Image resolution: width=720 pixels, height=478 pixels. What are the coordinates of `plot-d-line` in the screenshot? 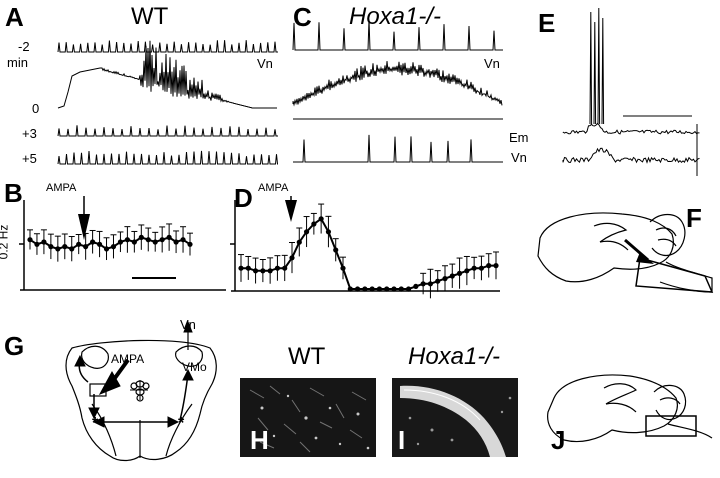 It's located at (368, 253).